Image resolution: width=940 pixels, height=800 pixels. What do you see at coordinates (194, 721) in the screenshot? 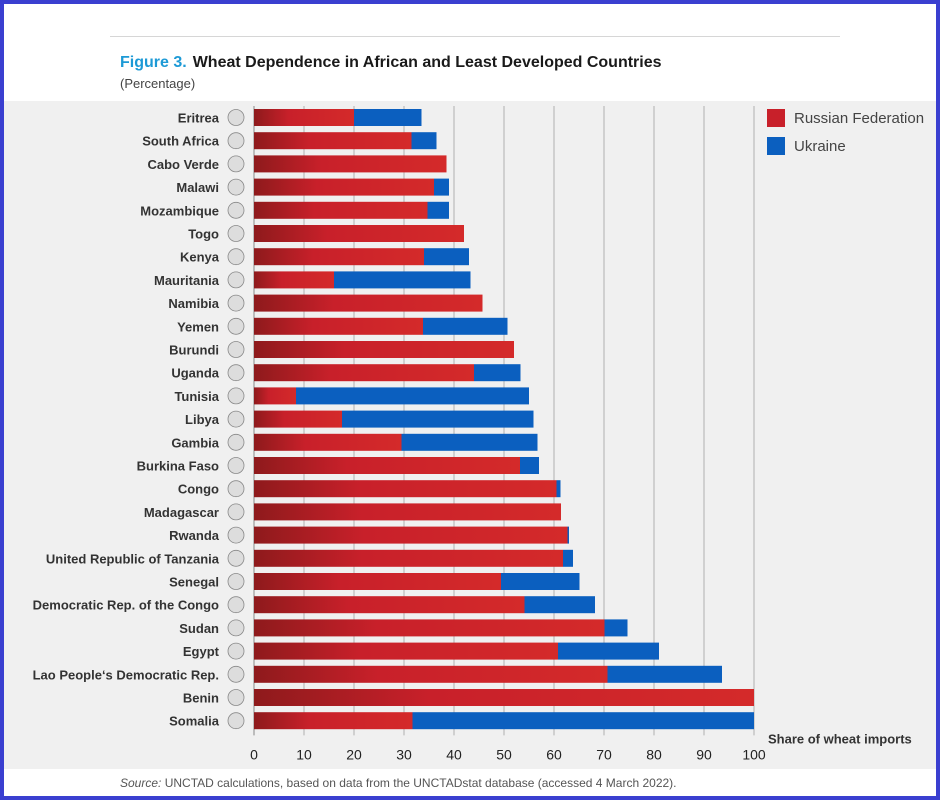
I see `category-label: Somalia` at bounding box center [194, 721].